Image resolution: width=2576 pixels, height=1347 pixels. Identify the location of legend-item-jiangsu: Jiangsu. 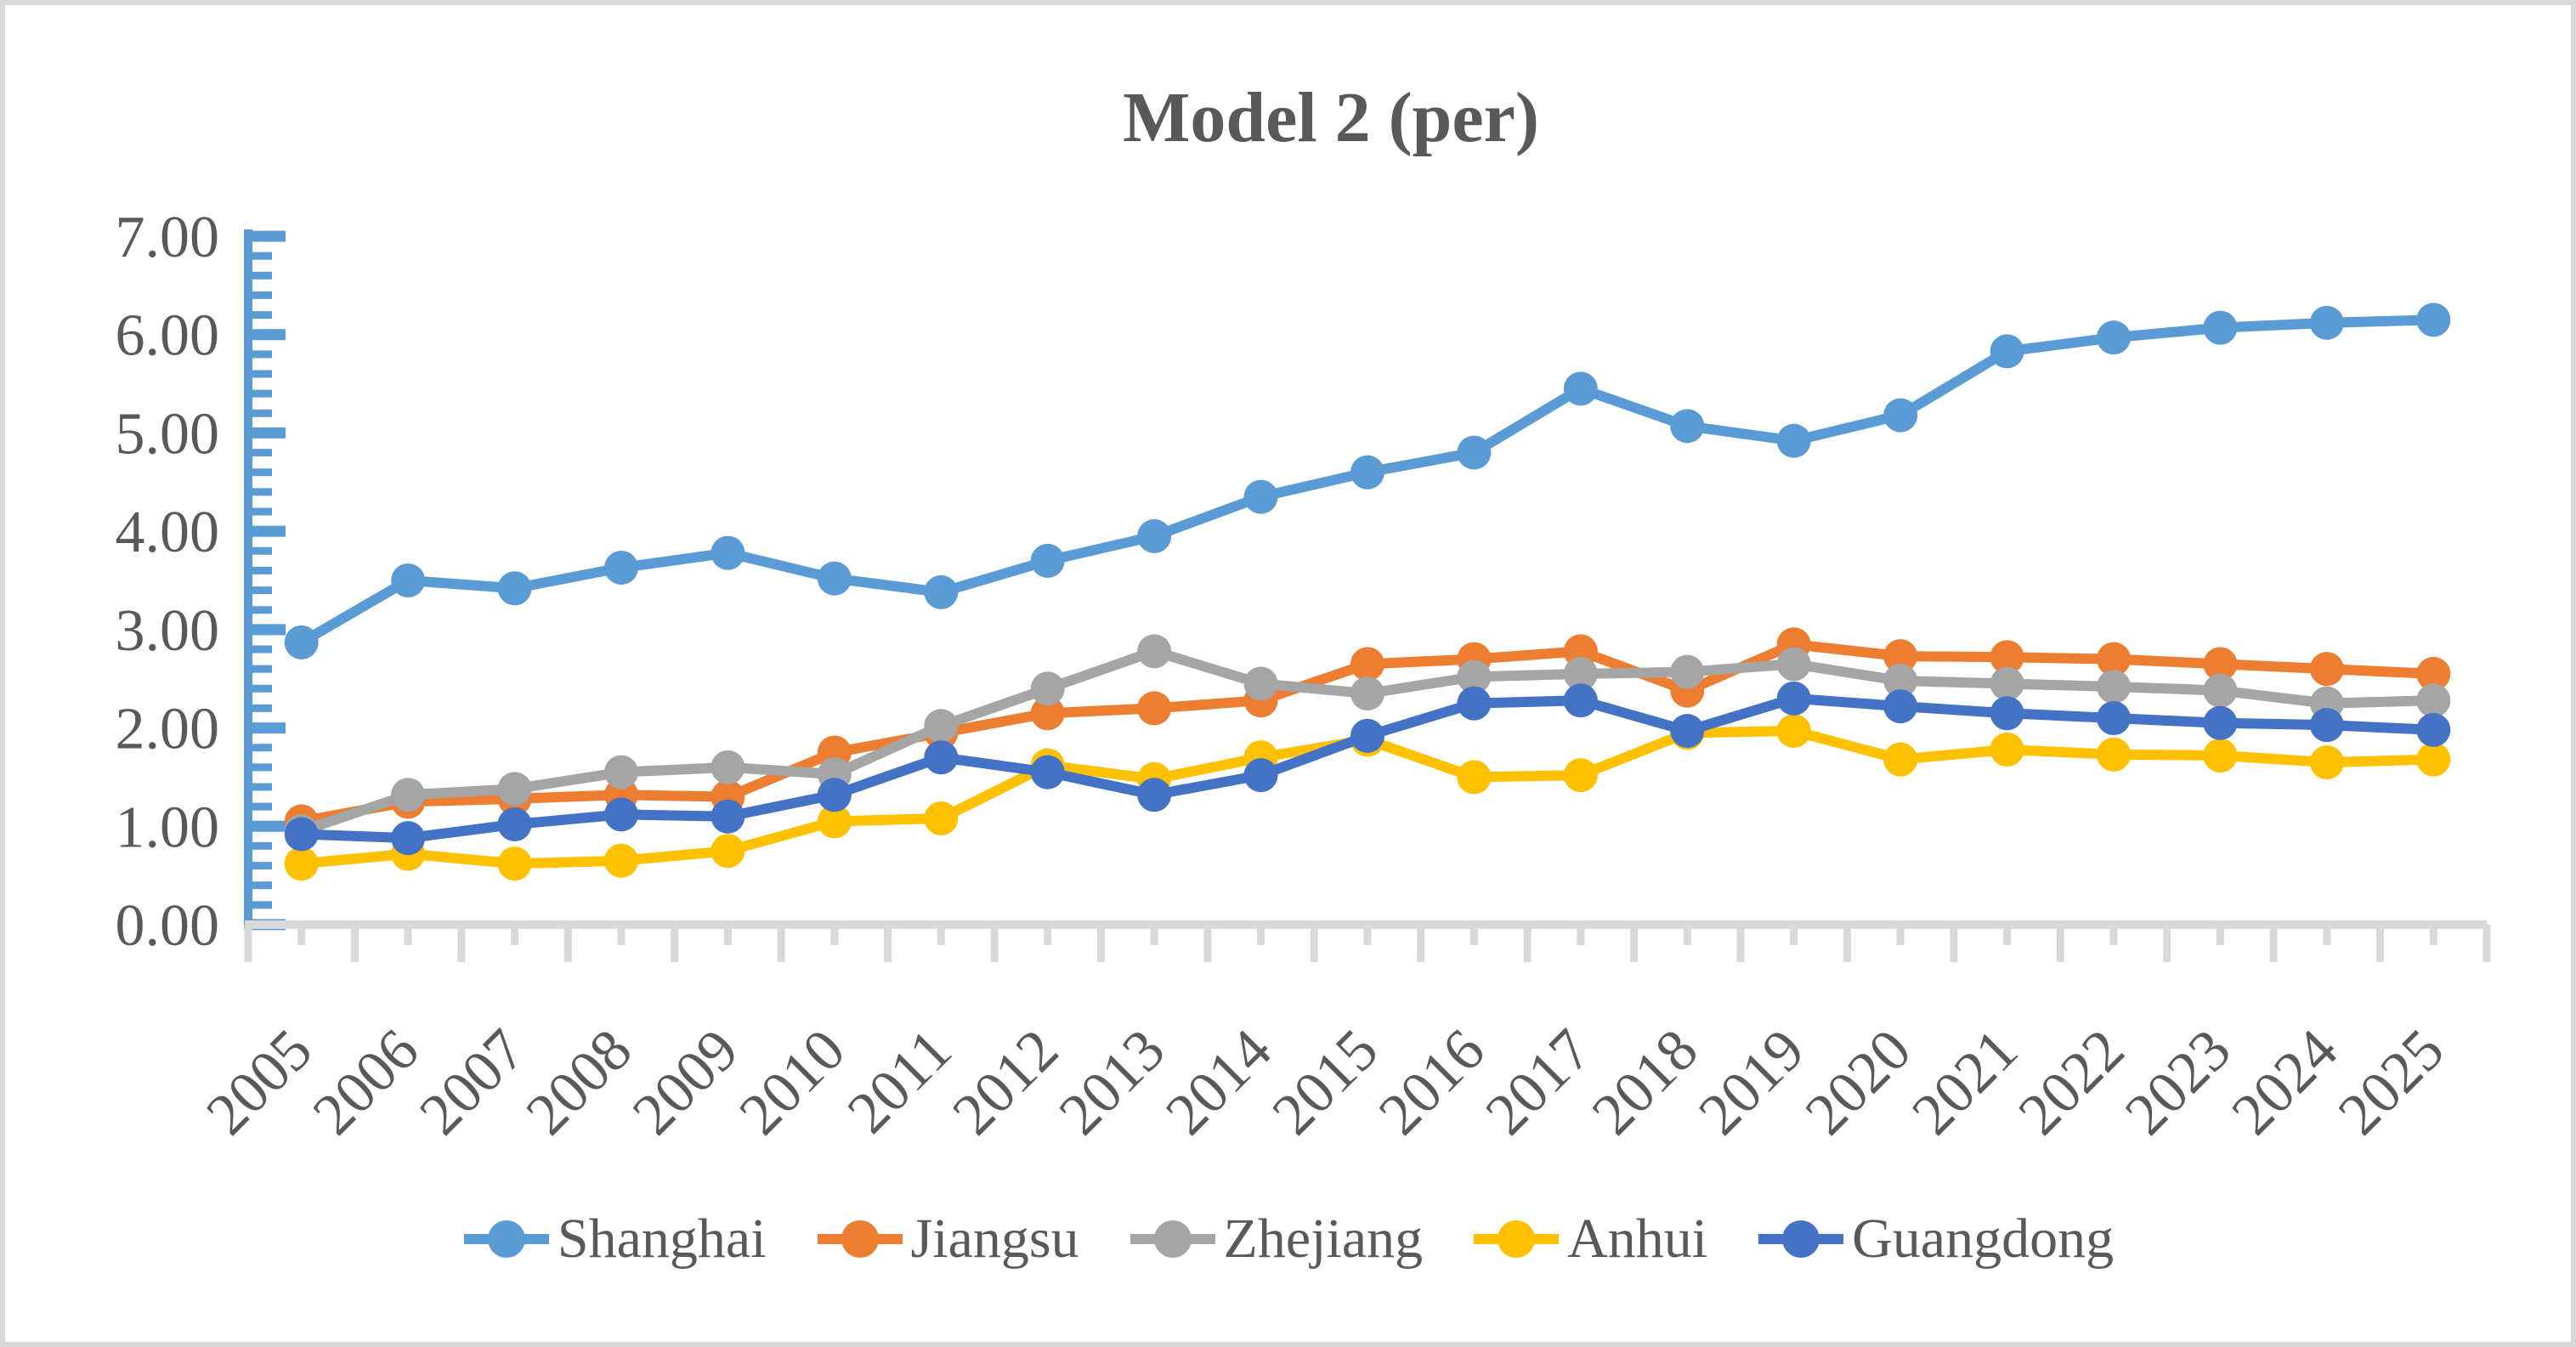
(947, 1239).